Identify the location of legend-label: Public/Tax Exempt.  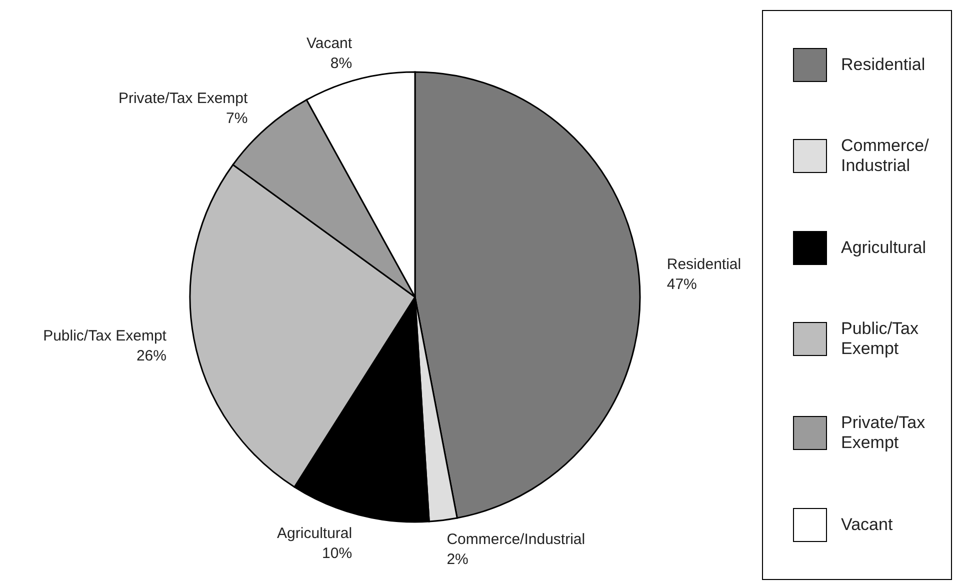
(880, 339).